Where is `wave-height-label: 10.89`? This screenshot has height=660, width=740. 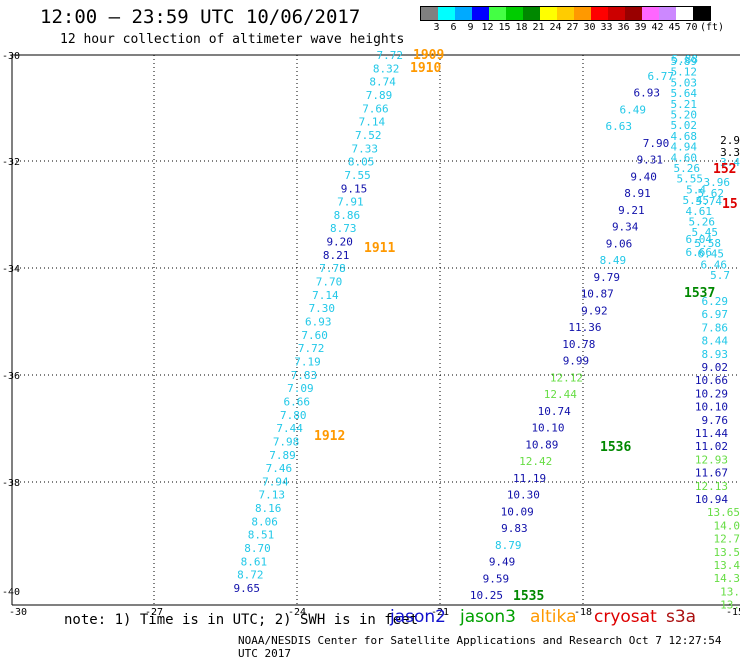
wave-height-label: 10.89 is located at coordinates (541, 444).